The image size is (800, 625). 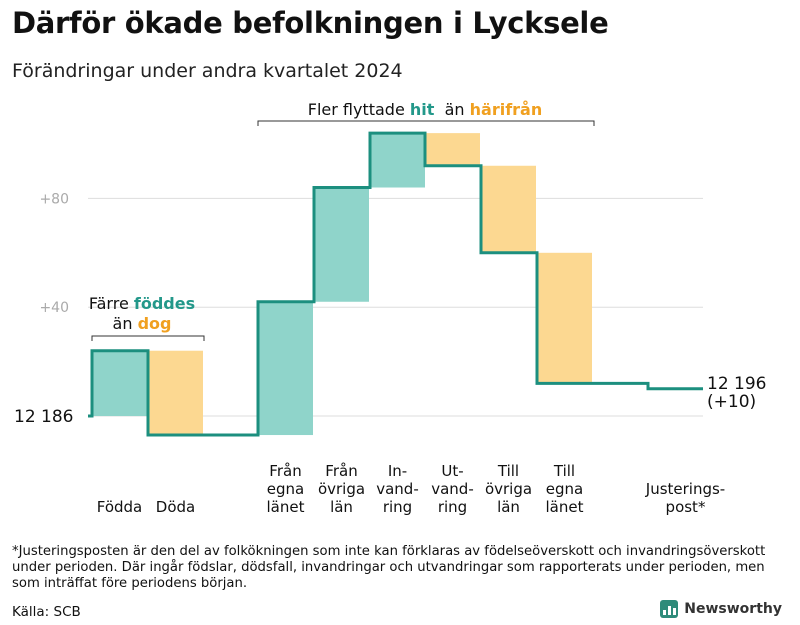 What do you see at coordinates (46, 612) in the screenshot?
I see `source-label: Källa: SCB` at bounding box center [46, 612].